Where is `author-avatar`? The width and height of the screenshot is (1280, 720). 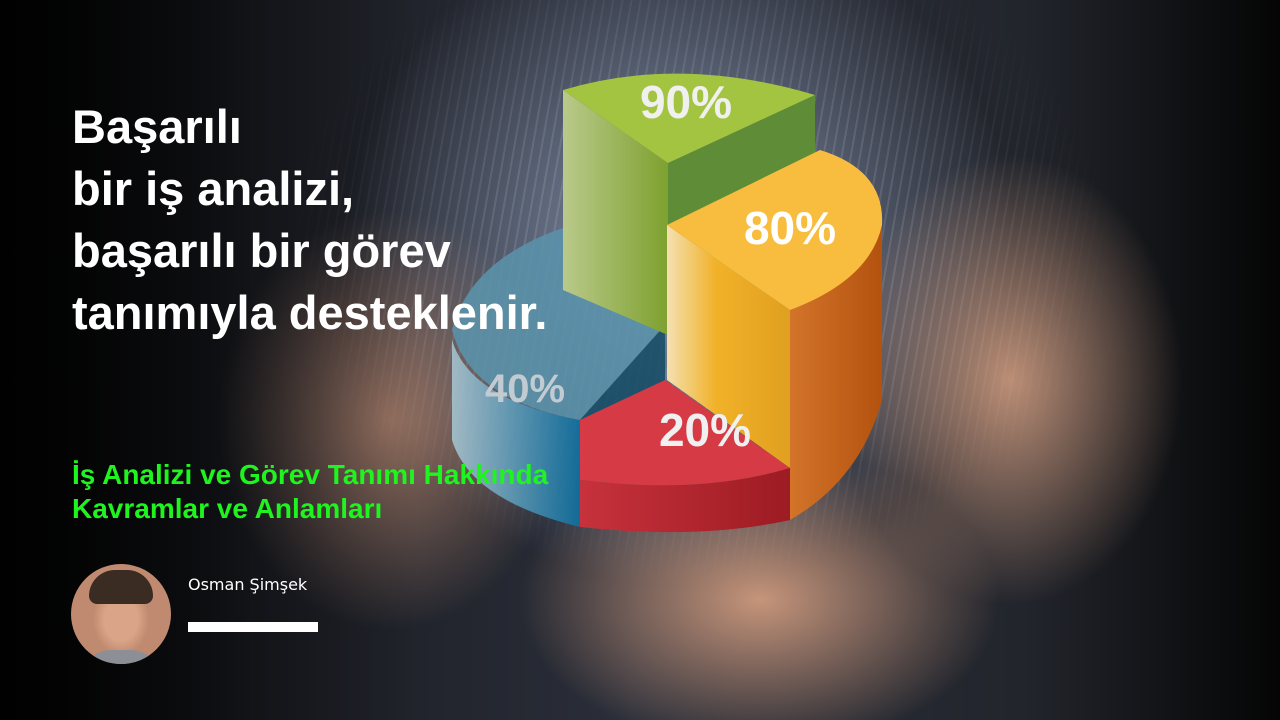 author-avatar is located at coordinates (121, 614).